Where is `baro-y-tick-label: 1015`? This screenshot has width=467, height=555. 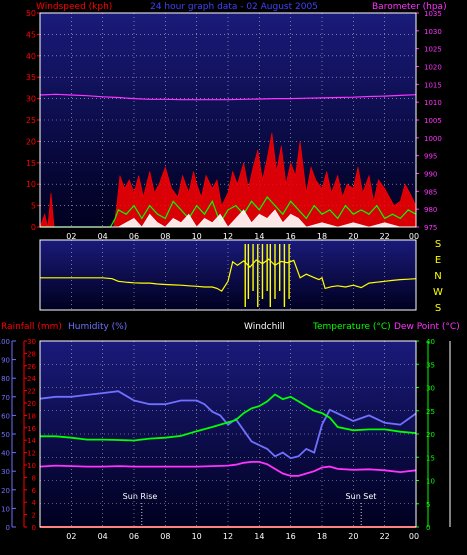
baro-y-tick-label: 1015 is located at coordinates (433, 85).